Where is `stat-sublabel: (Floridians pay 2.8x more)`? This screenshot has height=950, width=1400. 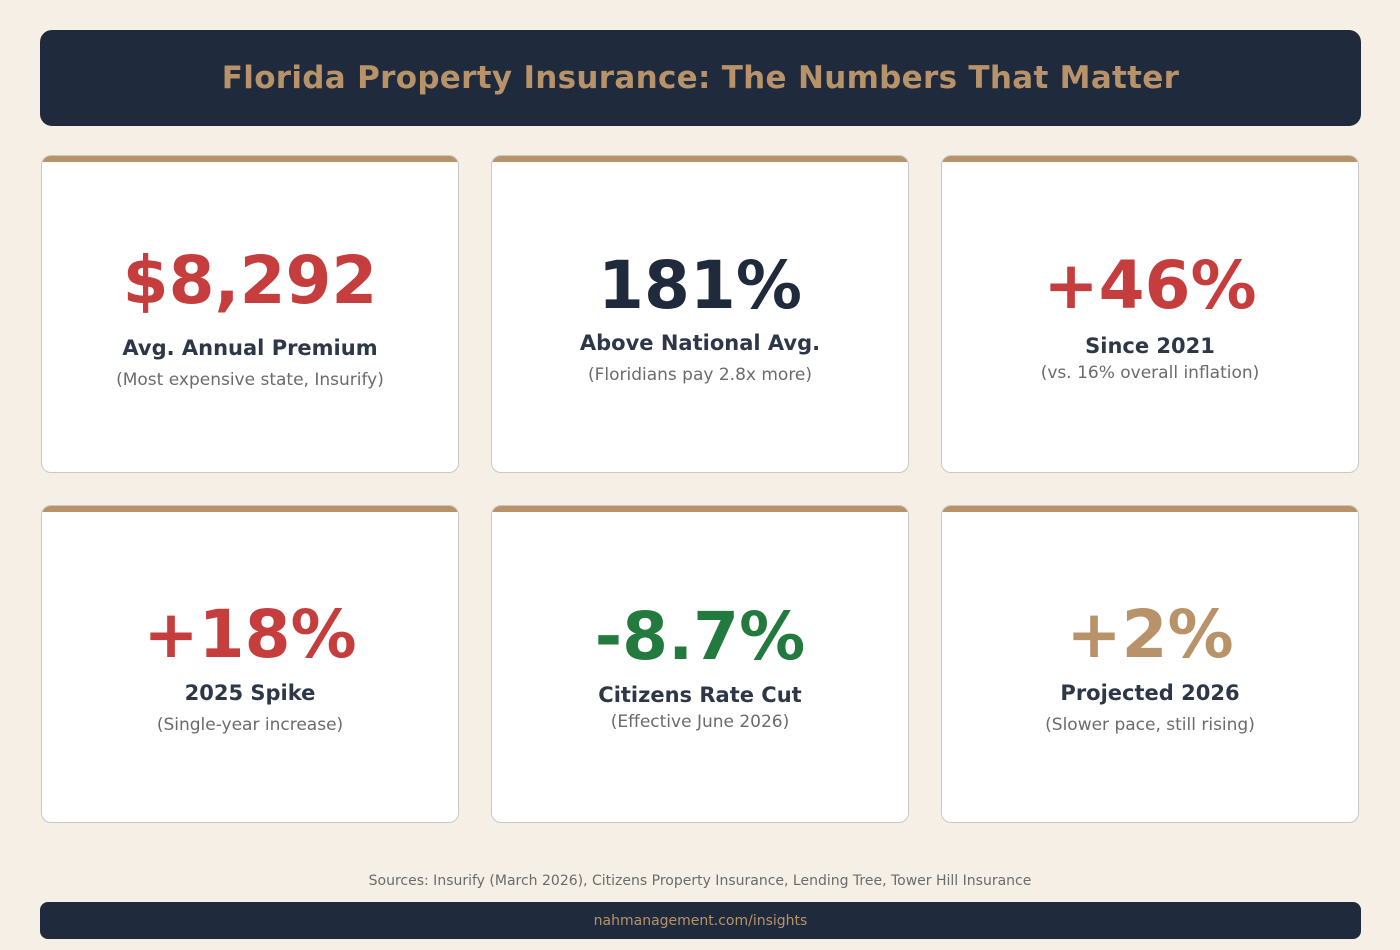
stat-sublabel: (Floridians pay 2.8x more) is located at coordinates (700, 375).